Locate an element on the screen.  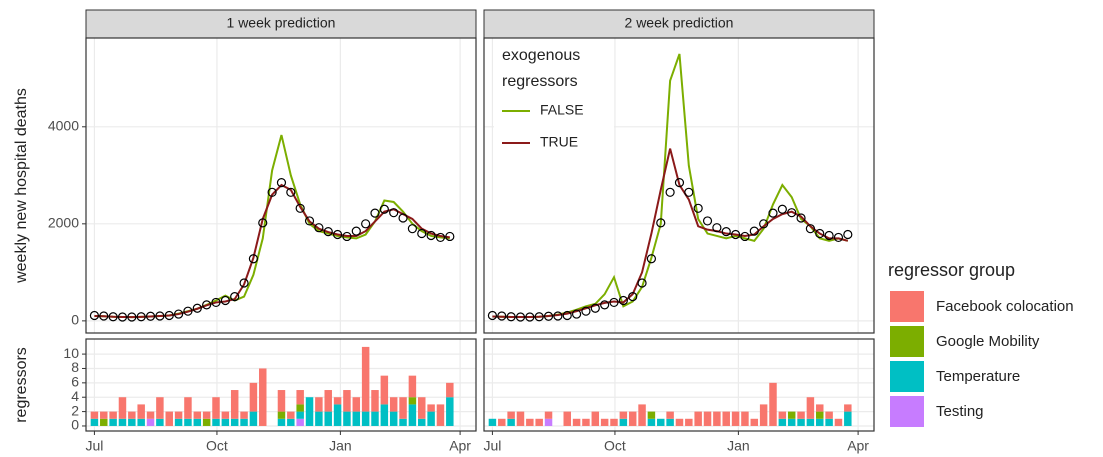
y-axis-title: regressors is located at coordinates (21, 385).